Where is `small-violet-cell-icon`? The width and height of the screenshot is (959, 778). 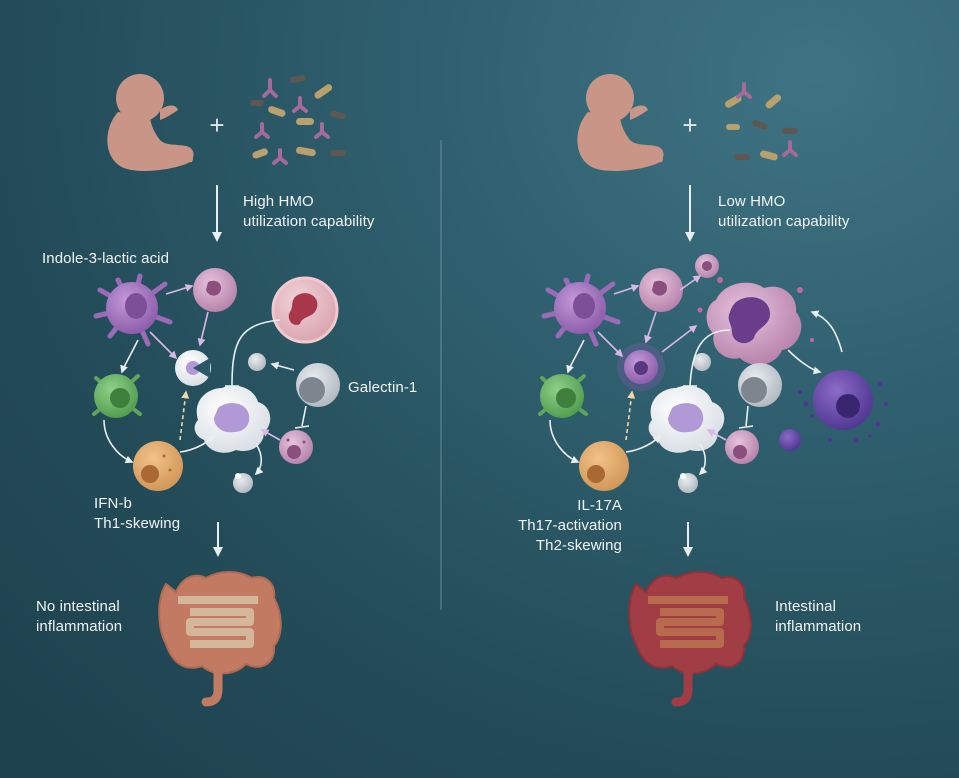
small-violet-cell-icon is located at coordinates (790, 440).